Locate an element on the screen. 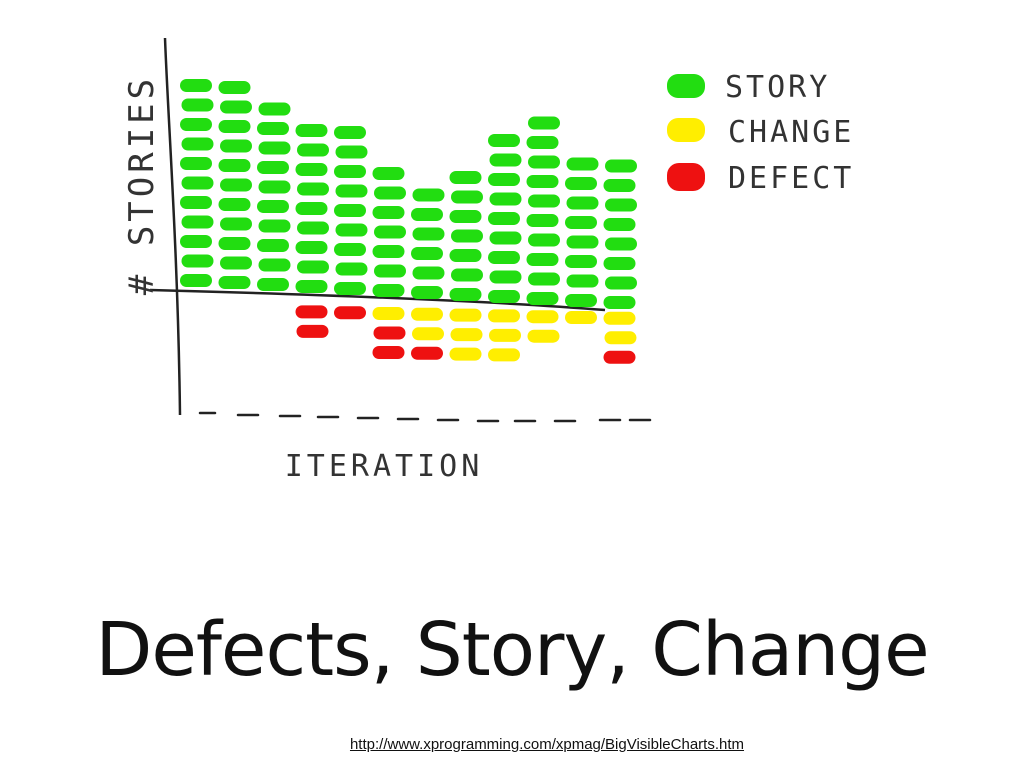  legend-label-change: CHANGE is located at coordinates (791, 132).